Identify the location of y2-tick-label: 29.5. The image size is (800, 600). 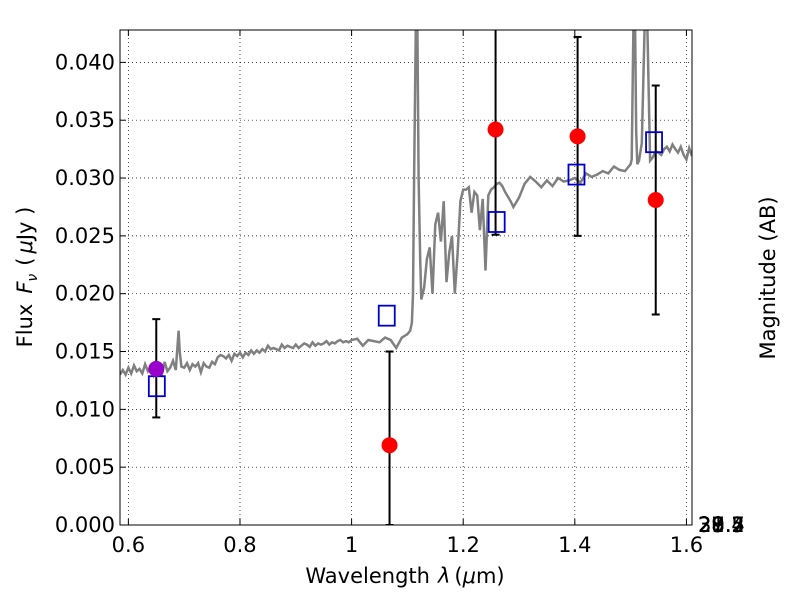
(721, 525).